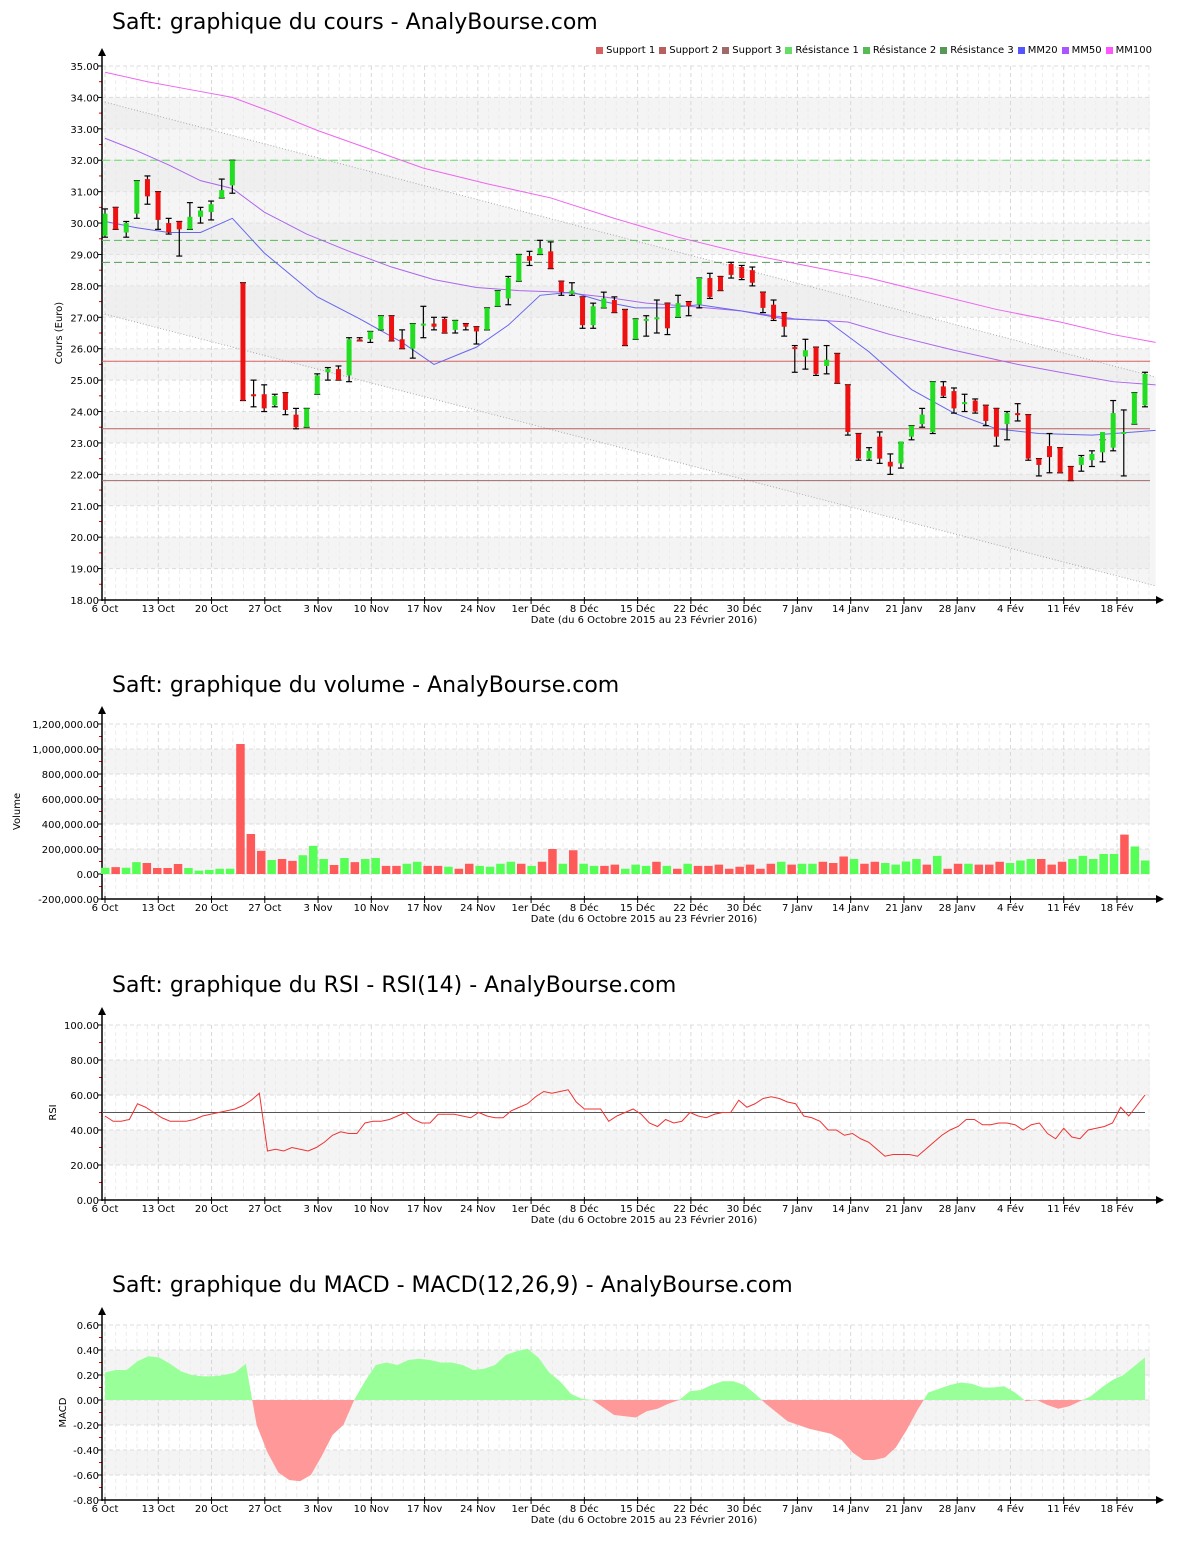 The width and height of the screenshot is (1200, 1550). I want to click on y-tick-label: 28.00, so click(84, 287).